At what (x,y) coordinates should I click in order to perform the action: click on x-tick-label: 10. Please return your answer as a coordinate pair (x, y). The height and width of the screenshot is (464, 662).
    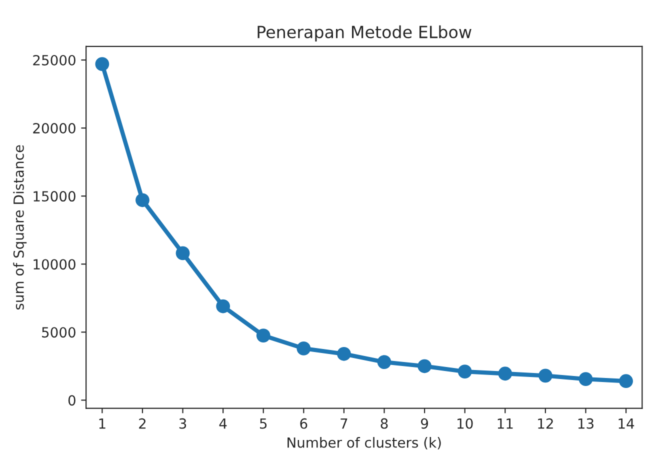
    Looking at the image, I should click on (465, 423).